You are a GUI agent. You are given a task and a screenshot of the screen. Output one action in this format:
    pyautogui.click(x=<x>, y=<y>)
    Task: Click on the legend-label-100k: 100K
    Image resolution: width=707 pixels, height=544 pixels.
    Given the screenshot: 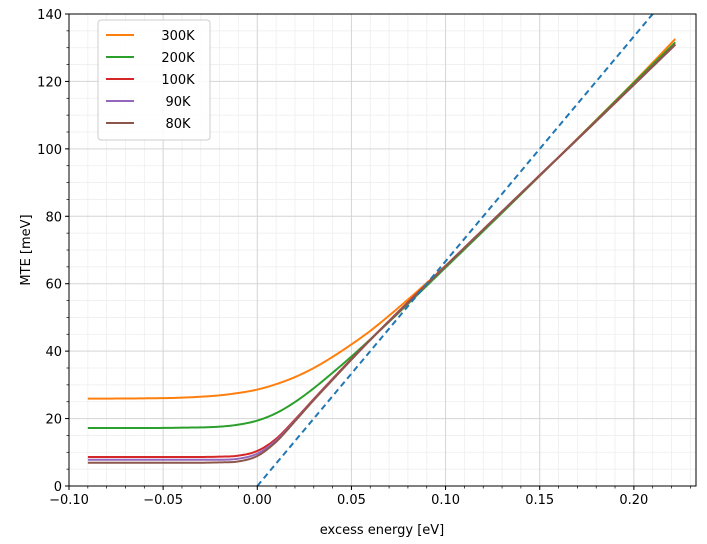 What is the action you would take?
    pyautogui.click(x=178, y=80)
    